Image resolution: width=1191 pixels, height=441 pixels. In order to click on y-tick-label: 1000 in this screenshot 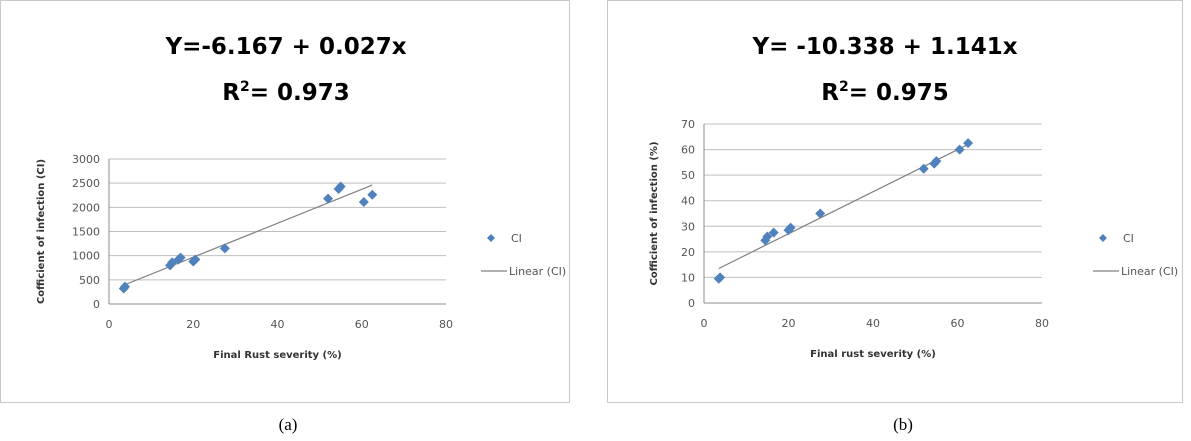, I will do `click(86, 256)`.